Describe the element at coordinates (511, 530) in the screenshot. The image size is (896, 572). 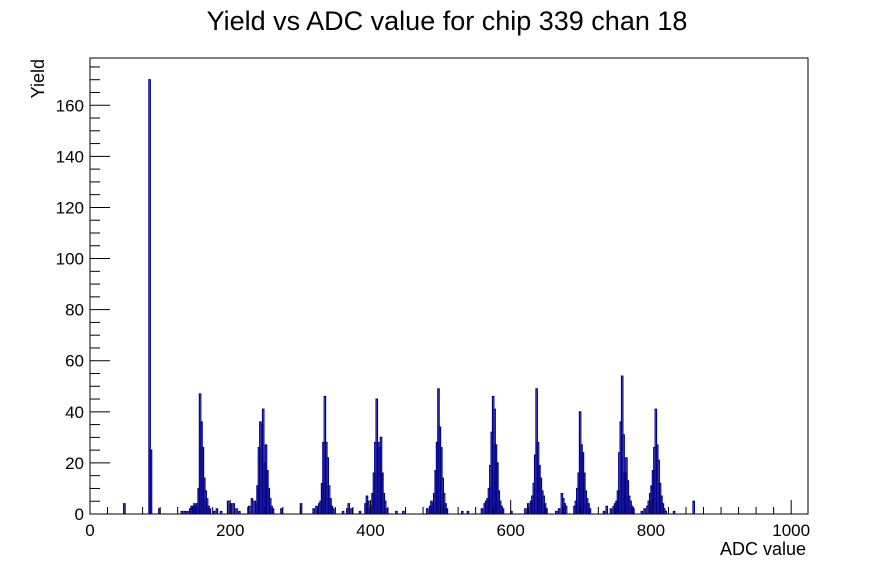
I see `x-tick-label: 600` at that location.